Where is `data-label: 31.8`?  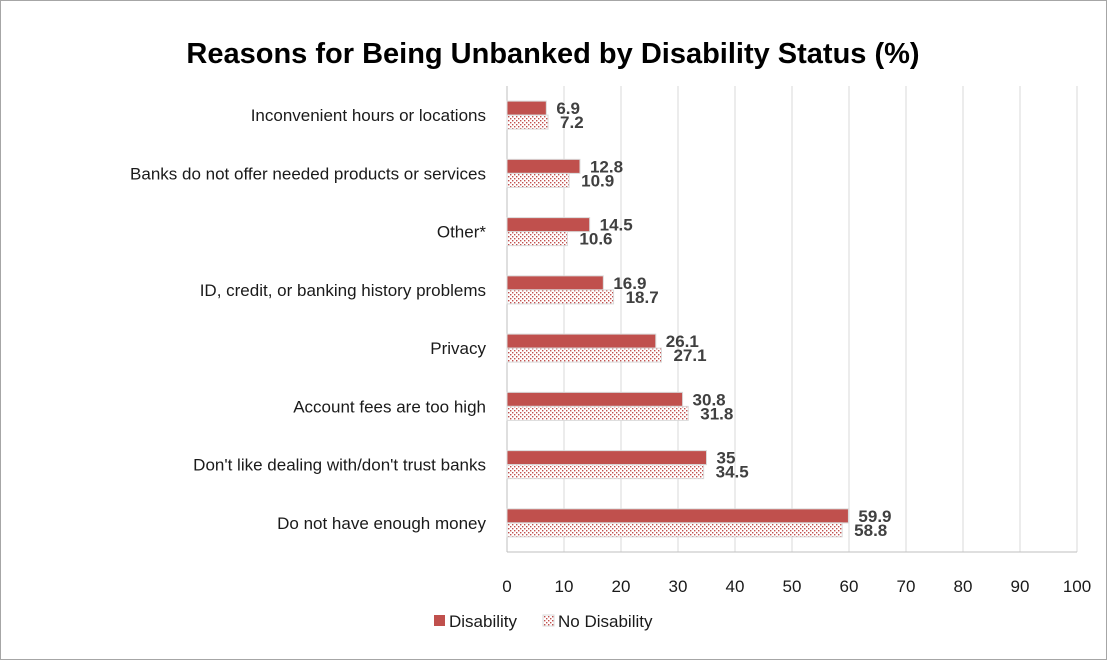
data-label: 31.8 is located at coordinates (716, 413).